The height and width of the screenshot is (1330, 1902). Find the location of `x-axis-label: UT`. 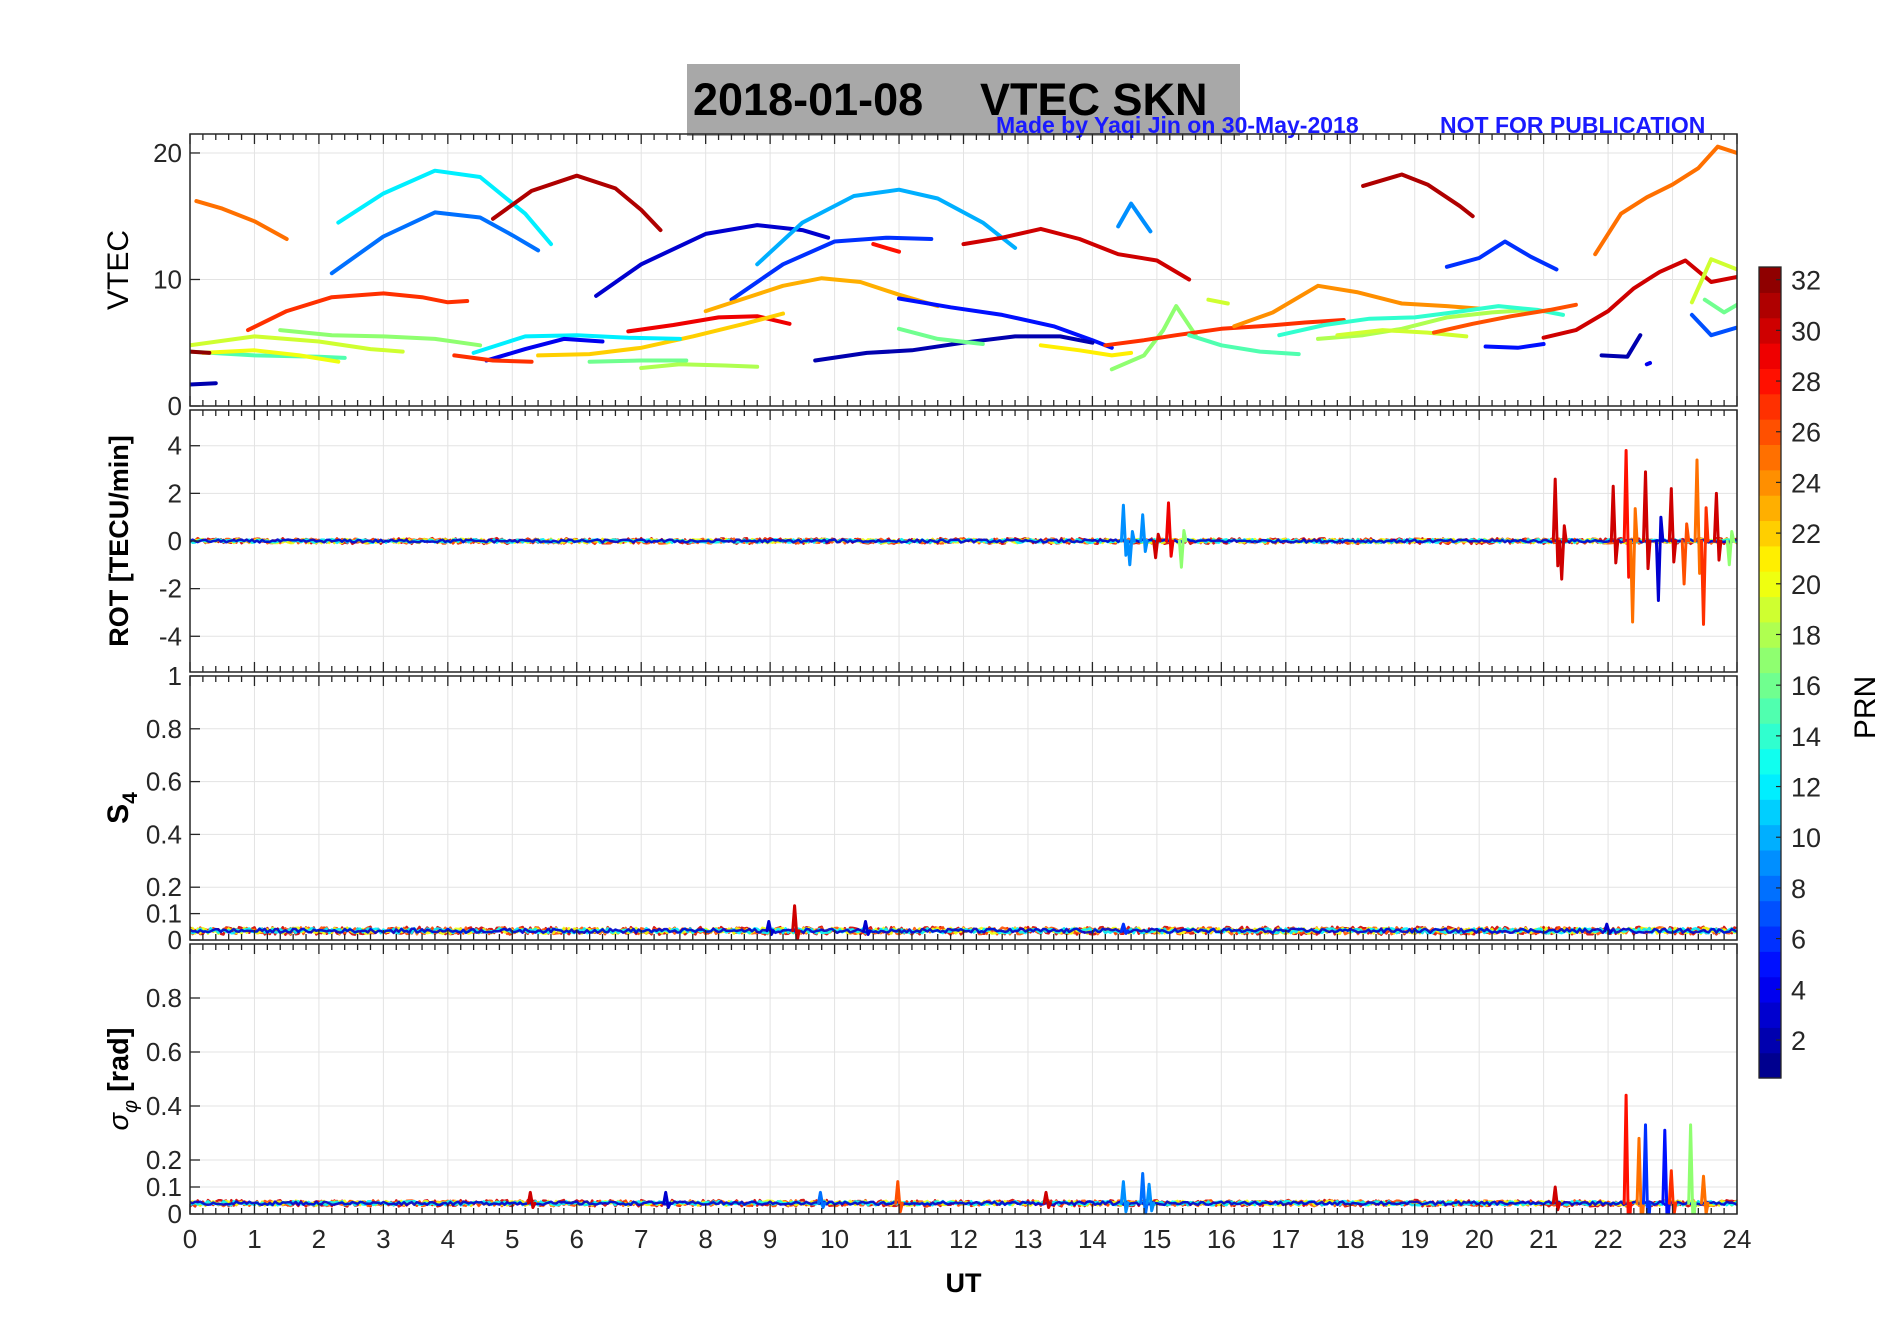

x-axis-label: UT is located at coordinates (964, 1283).